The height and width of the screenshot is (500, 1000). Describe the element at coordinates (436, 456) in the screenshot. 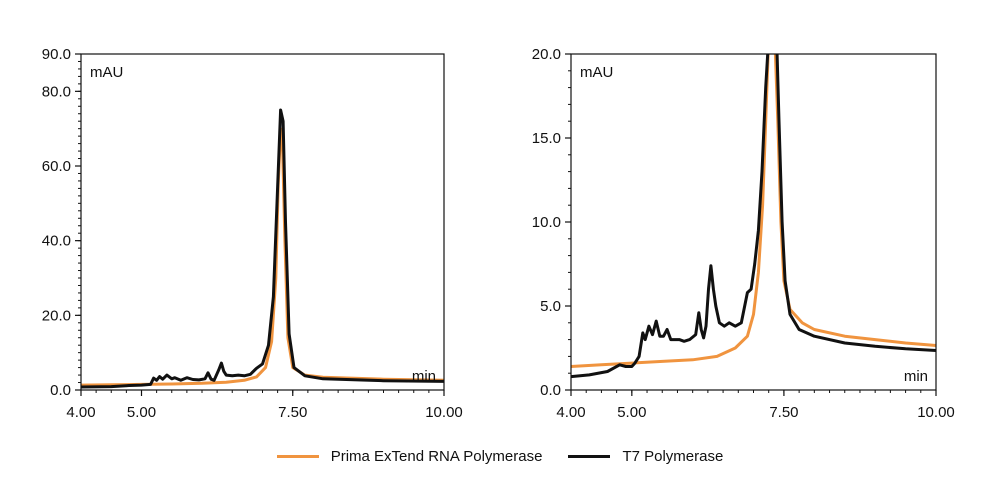

I see `legend-label-prima: Prima ExTend RNA Polymerase` at that location.